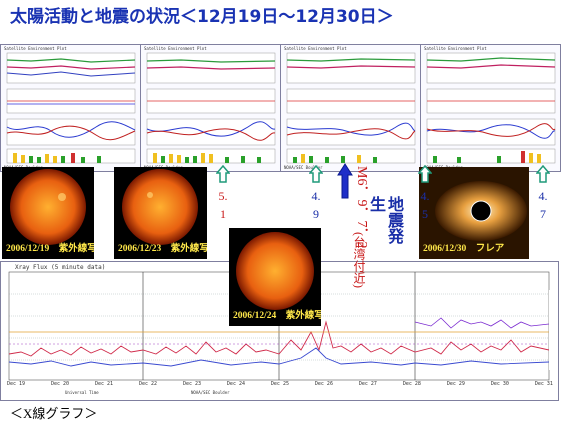  Describe the element at coordinates (162, 249) in the screenshot. I see `sun-caption: 2006/12/23 紫外線写真` at that location.